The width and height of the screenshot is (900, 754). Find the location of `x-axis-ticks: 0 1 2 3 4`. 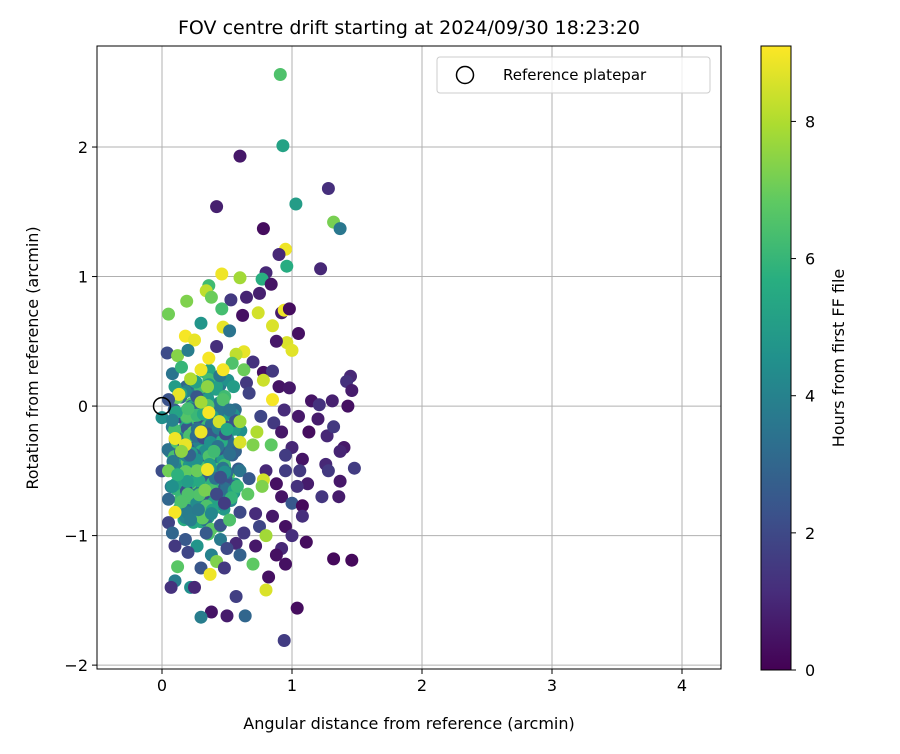

x-axis-ticks: 0 1 2 3 4 is located at coordinates (422, 682).